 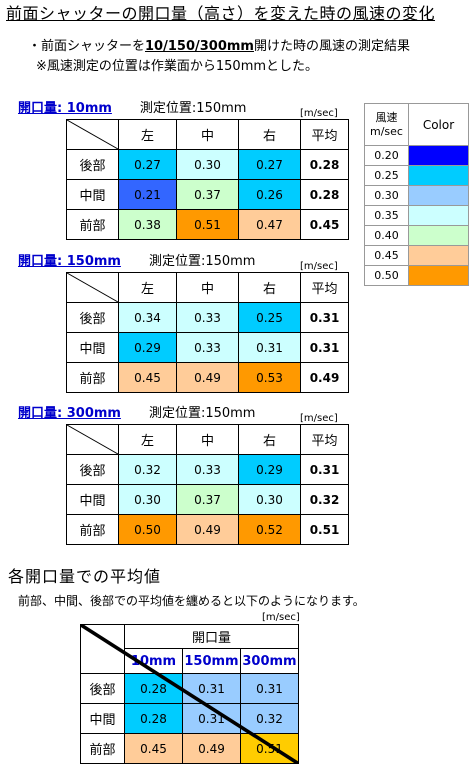 I want to click on section-header: 開口量: 10mm 測定位置:150mm, so click(x=132, y=109).